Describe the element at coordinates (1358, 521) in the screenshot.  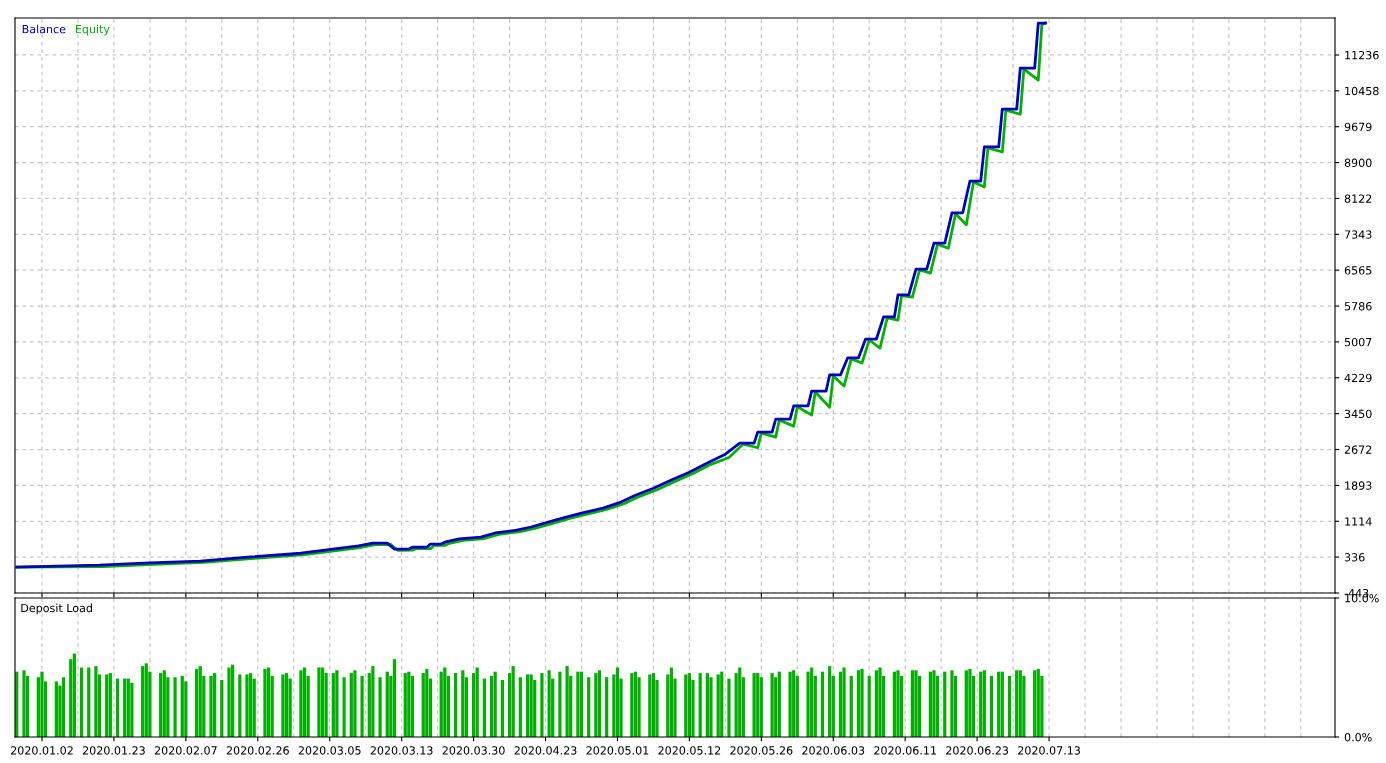
I see `y-tick-label: 1114` at that location.